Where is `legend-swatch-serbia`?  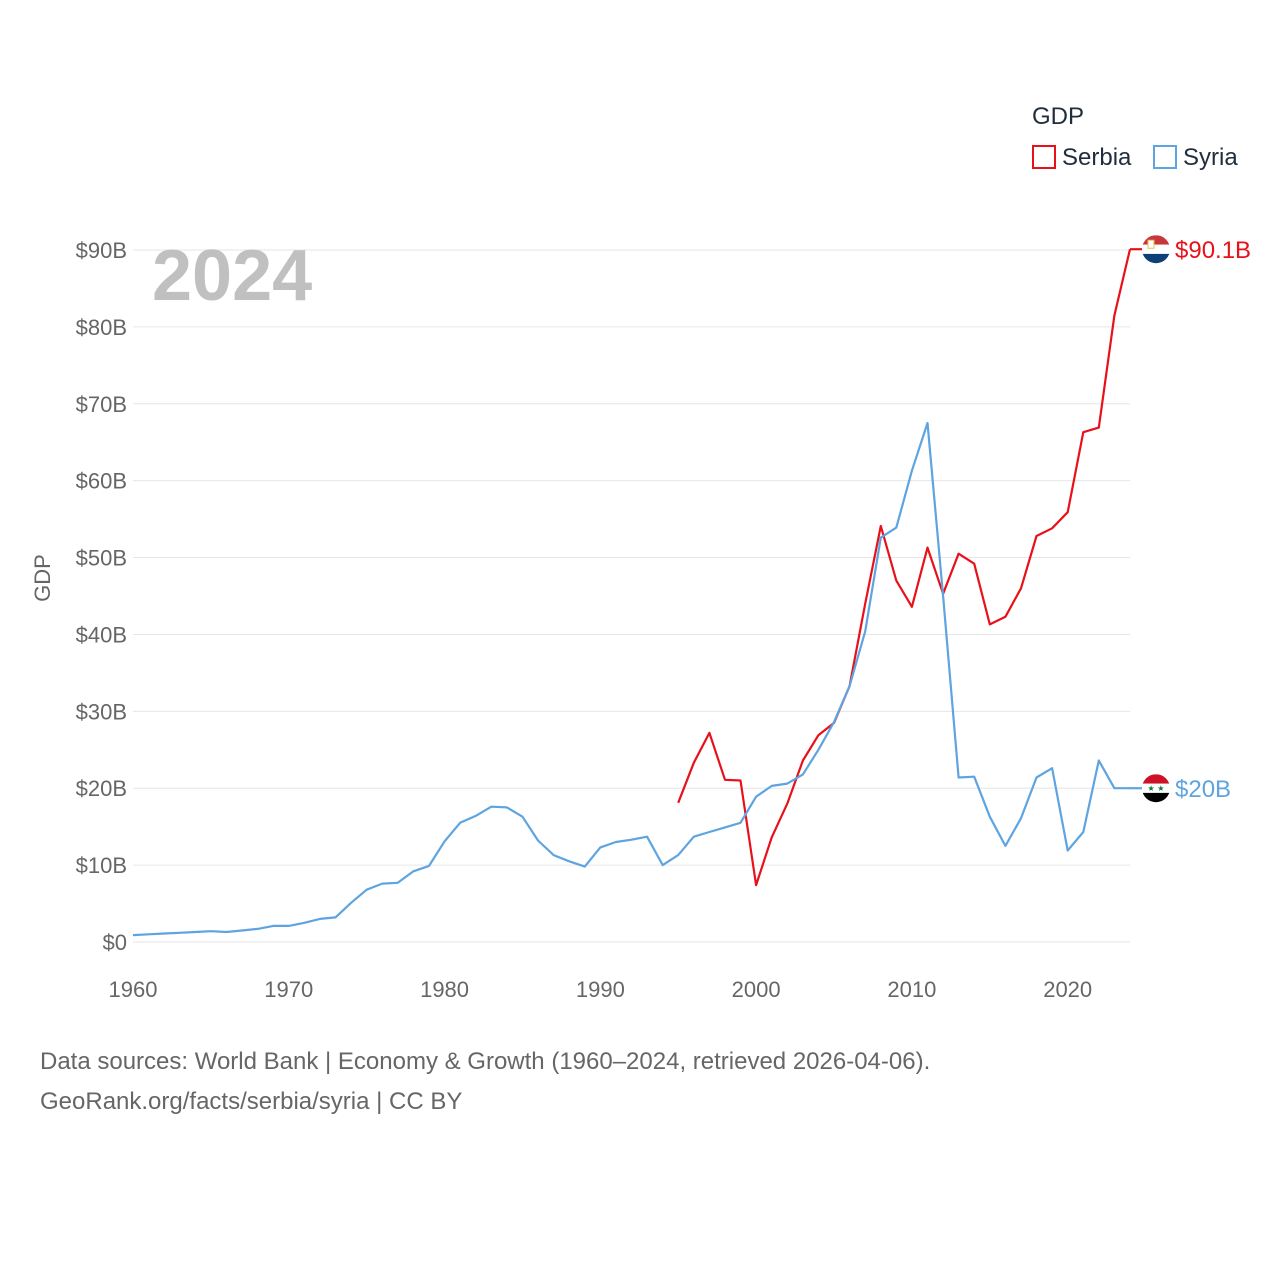 legend-swatch-serbia is located at coordinates (1044, 157).